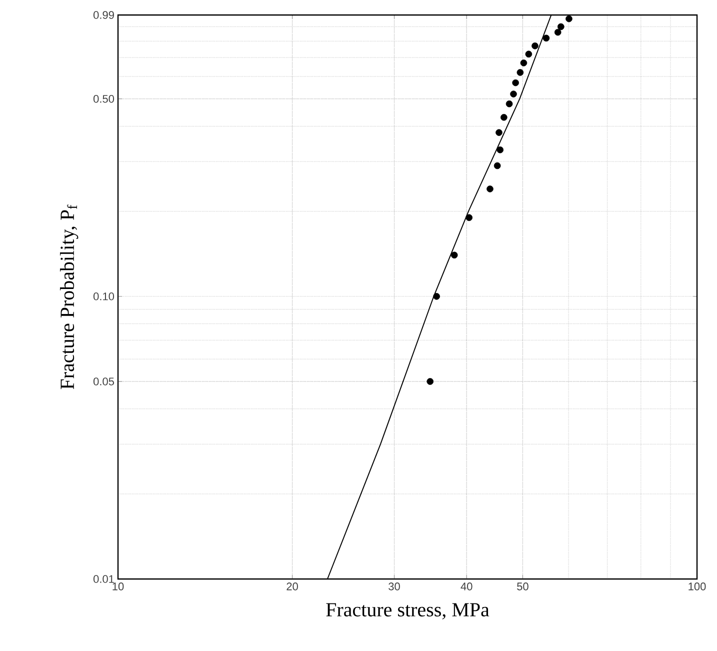 The height and width of the screenshot is (651, 717). Describe the element at coordinates (103, 15) in the screenshot. I see `y-tick-label: 0.99` at that location.